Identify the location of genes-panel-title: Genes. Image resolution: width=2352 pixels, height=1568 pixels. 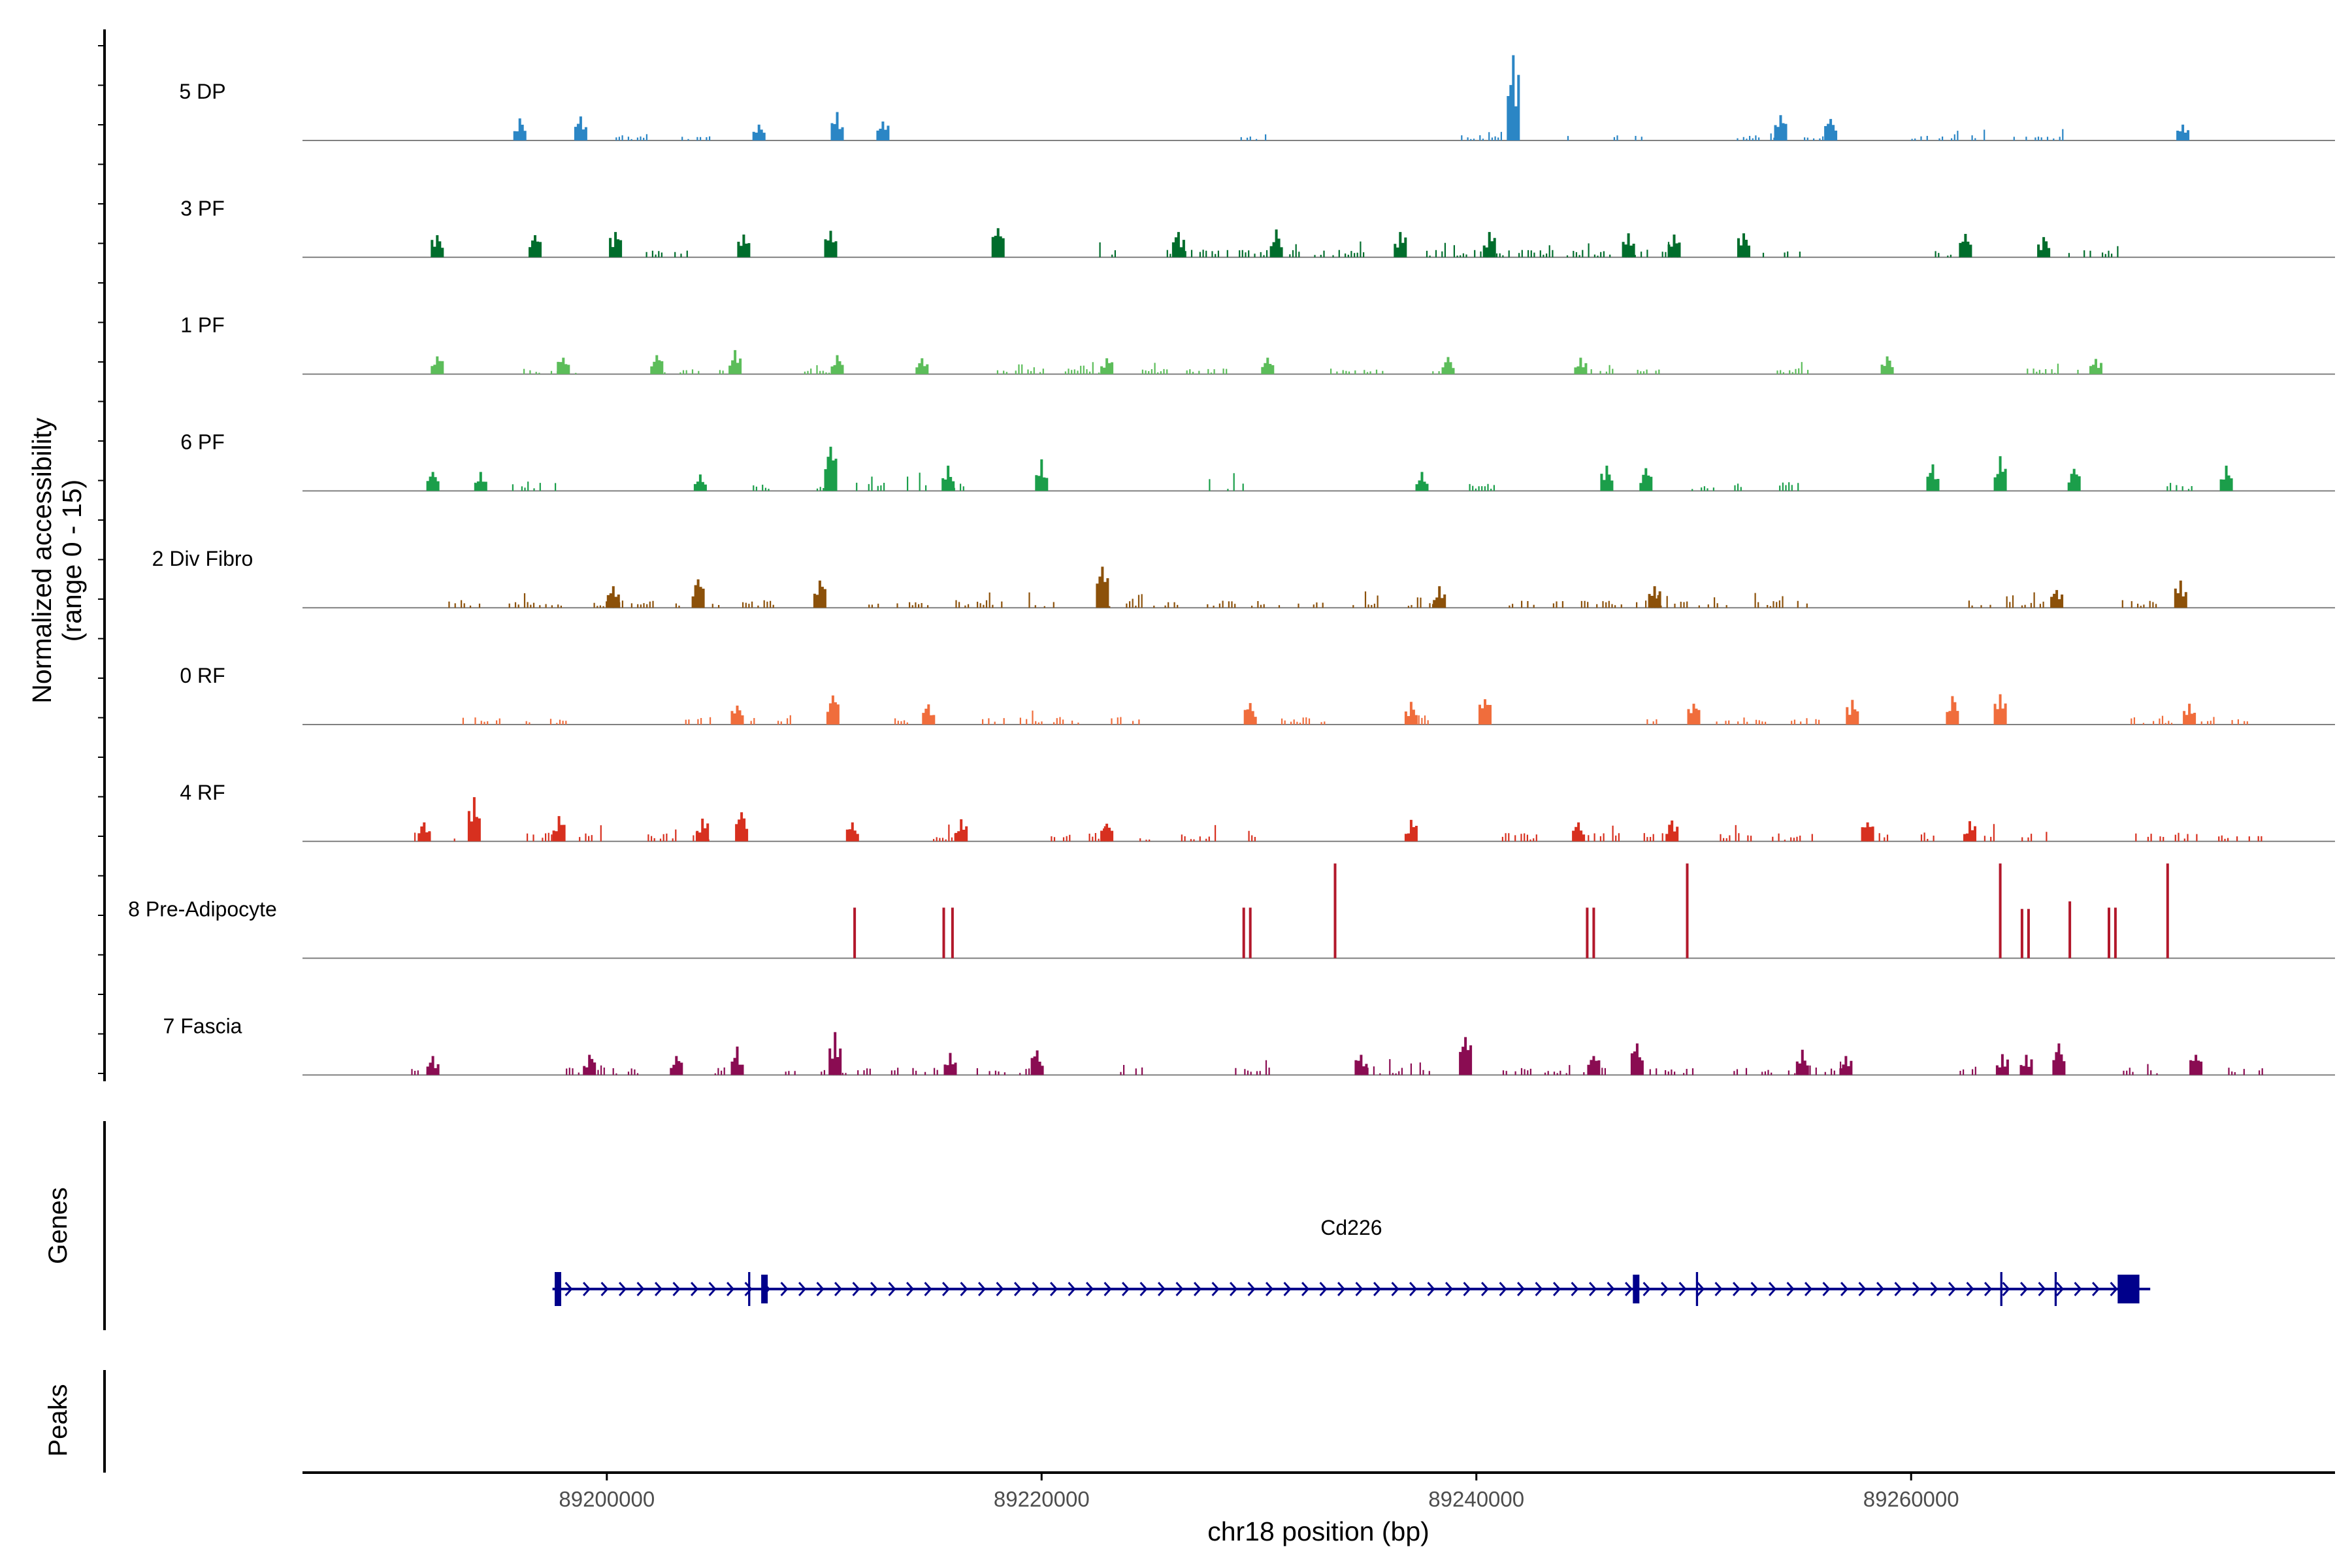
(58, 1225).